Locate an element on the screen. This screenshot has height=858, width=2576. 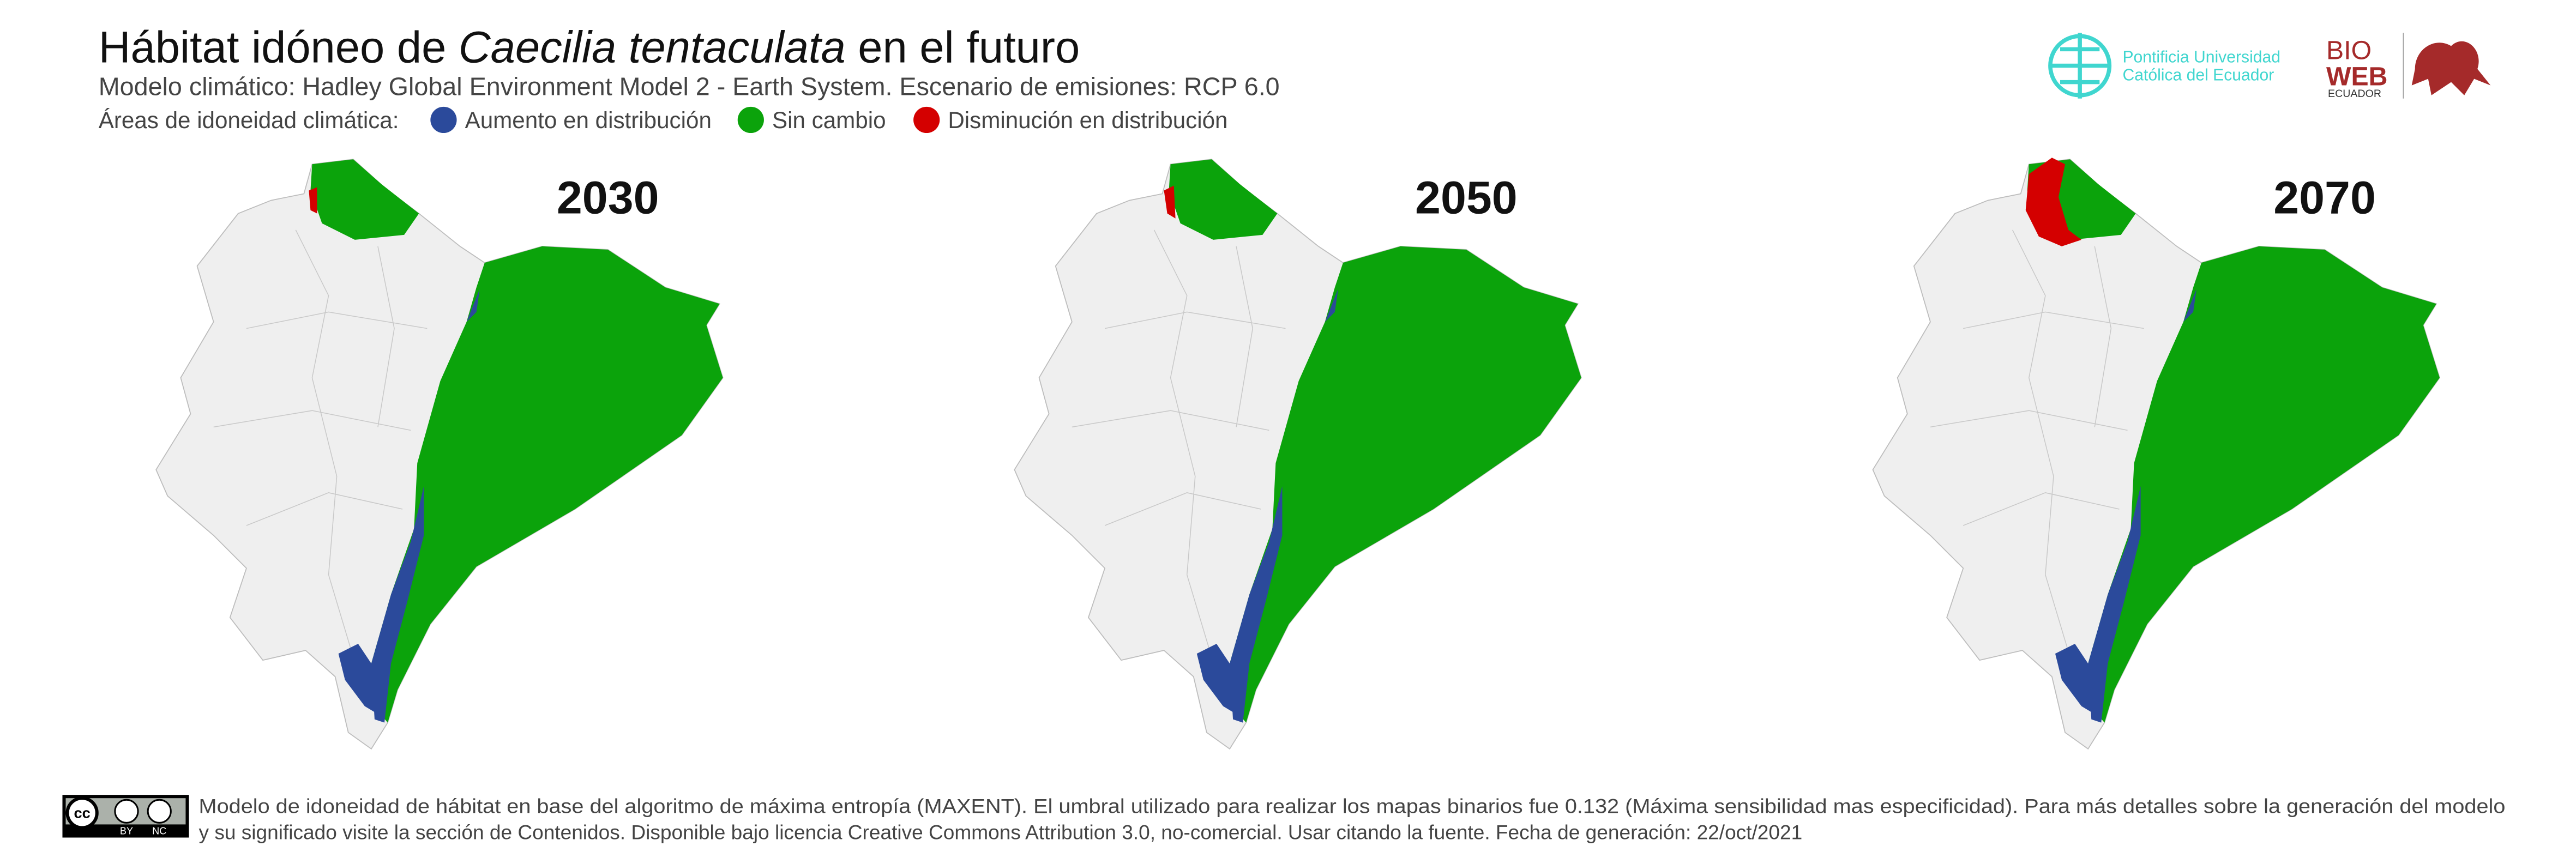
legend-label: Áreas de idoneidad climática: is located at coordinates (249, 120).